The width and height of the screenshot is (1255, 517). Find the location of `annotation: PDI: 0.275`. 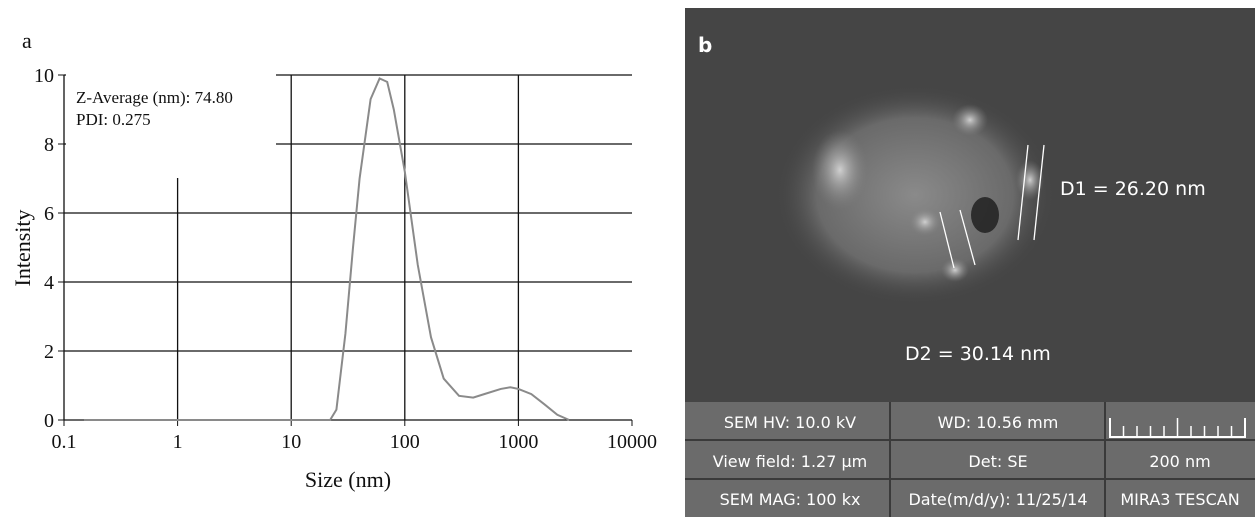

annotation: PDI: 0.275 is located at coordinates (113, 119).